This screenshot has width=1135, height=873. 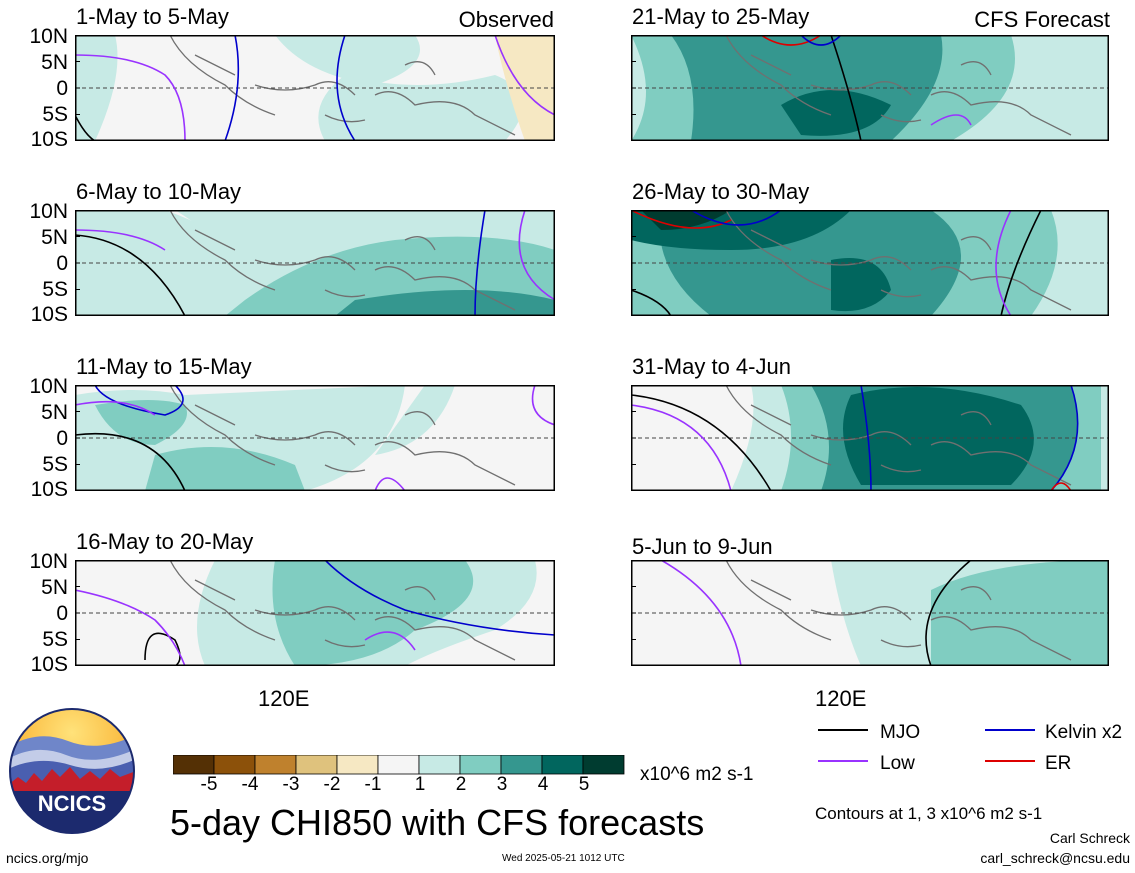 I want to click on contours-note: Contours at 1, 3 x10^6 m2 s-1, so click(x=929, y=813).